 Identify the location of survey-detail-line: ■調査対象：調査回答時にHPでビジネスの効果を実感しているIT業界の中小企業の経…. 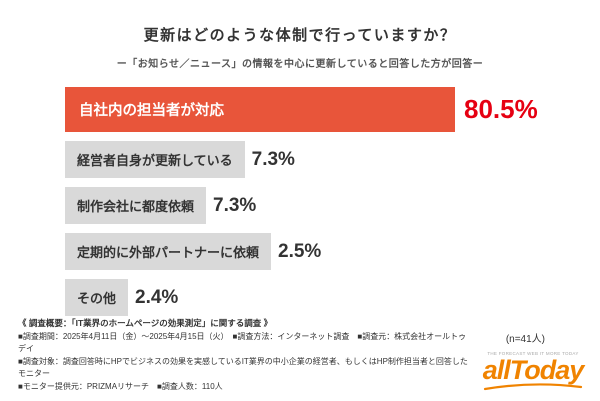
(243, 367).